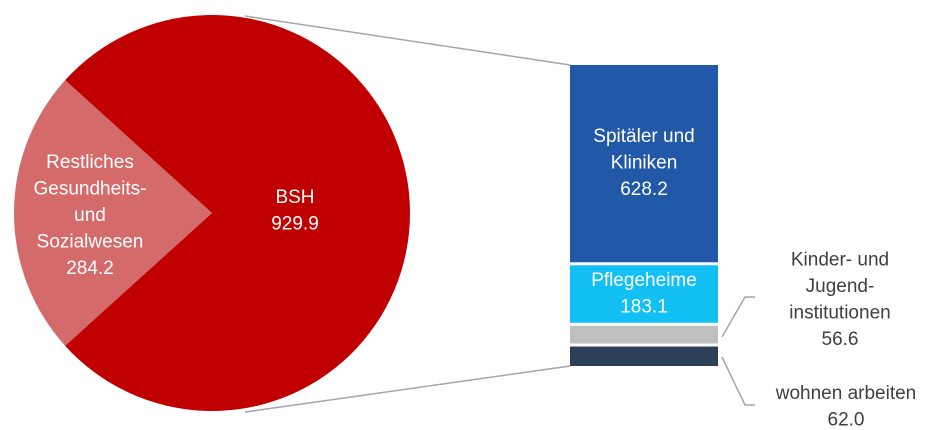 The height and width of the screenshot is (430, 931). Describe the element at coordinates (90, 242) in the screenshot. I see `label-line: Sozialwesen` at that location.